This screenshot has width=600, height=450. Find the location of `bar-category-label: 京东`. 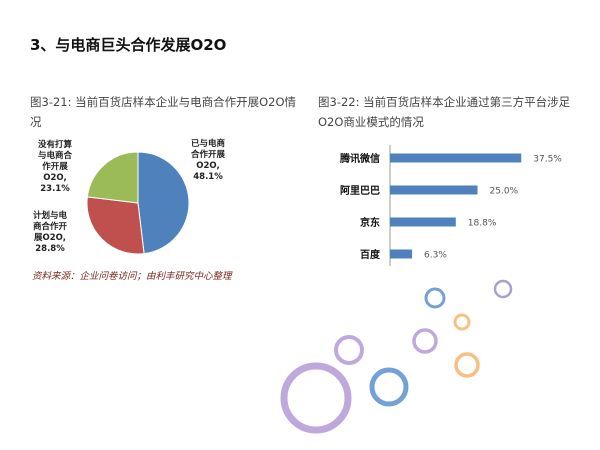

bar-category-label: 京东 is located at coordinates (370, 222).